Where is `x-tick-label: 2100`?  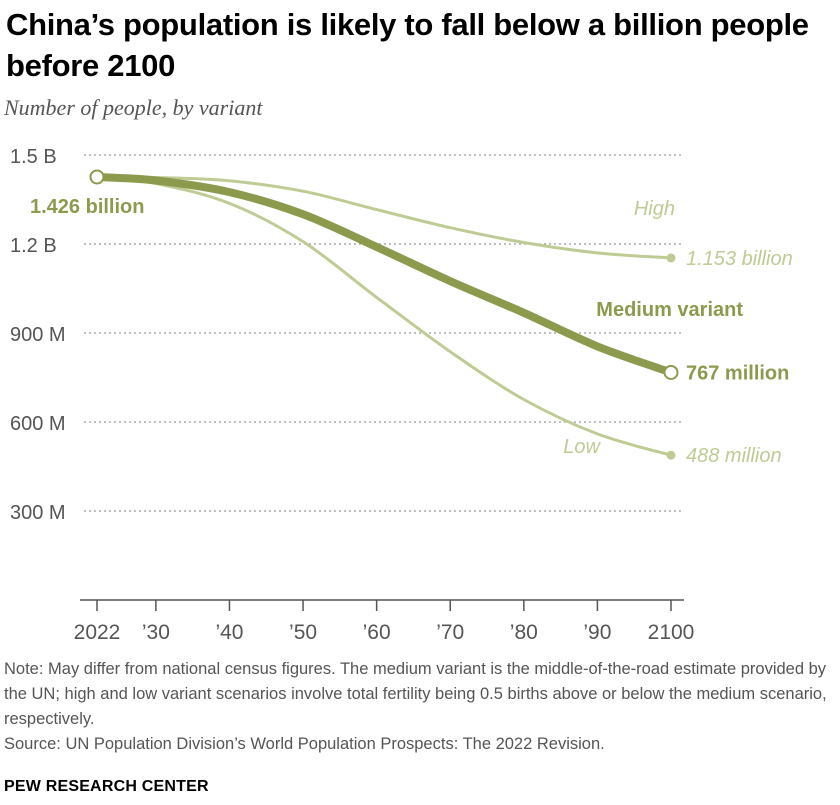 x-tick-label: 2100 is located at coordinates (671, 632).